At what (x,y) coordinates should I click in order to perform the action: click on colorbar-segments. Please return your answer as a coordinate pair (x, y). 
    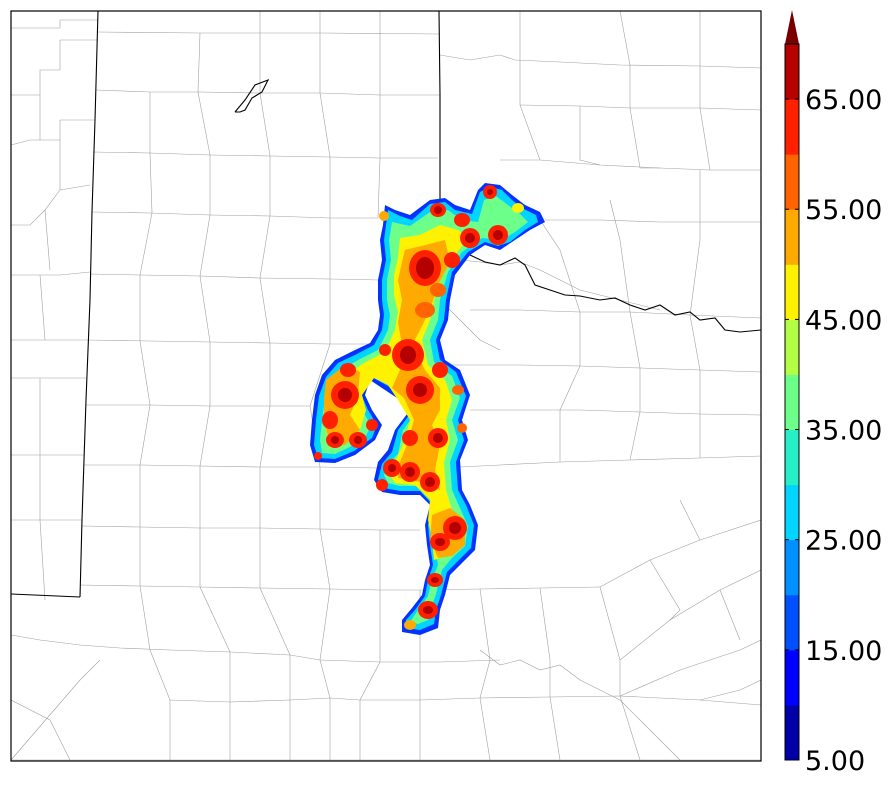
    Looking at the image, I should click on (792, 402).